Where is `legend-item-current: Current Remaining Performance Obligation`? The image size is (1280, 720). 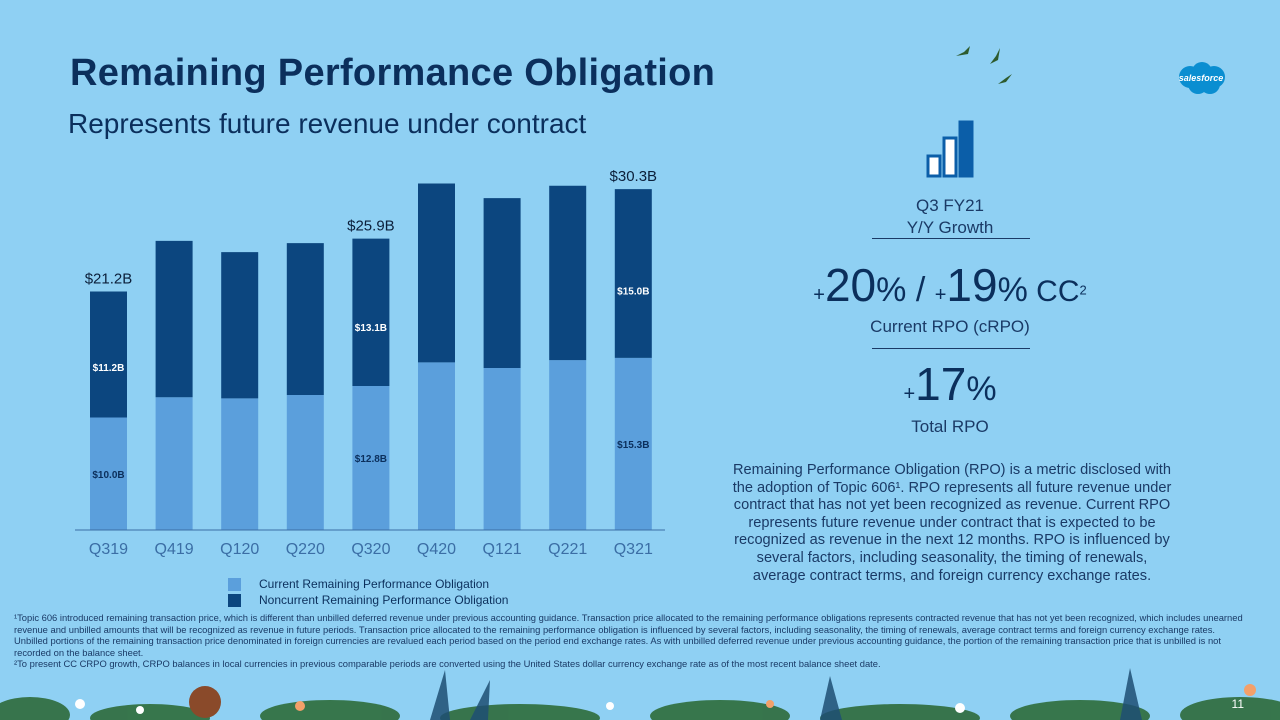
legend-item-current: Current Remaining Performance Obligation is located at coordinates (368, 584).